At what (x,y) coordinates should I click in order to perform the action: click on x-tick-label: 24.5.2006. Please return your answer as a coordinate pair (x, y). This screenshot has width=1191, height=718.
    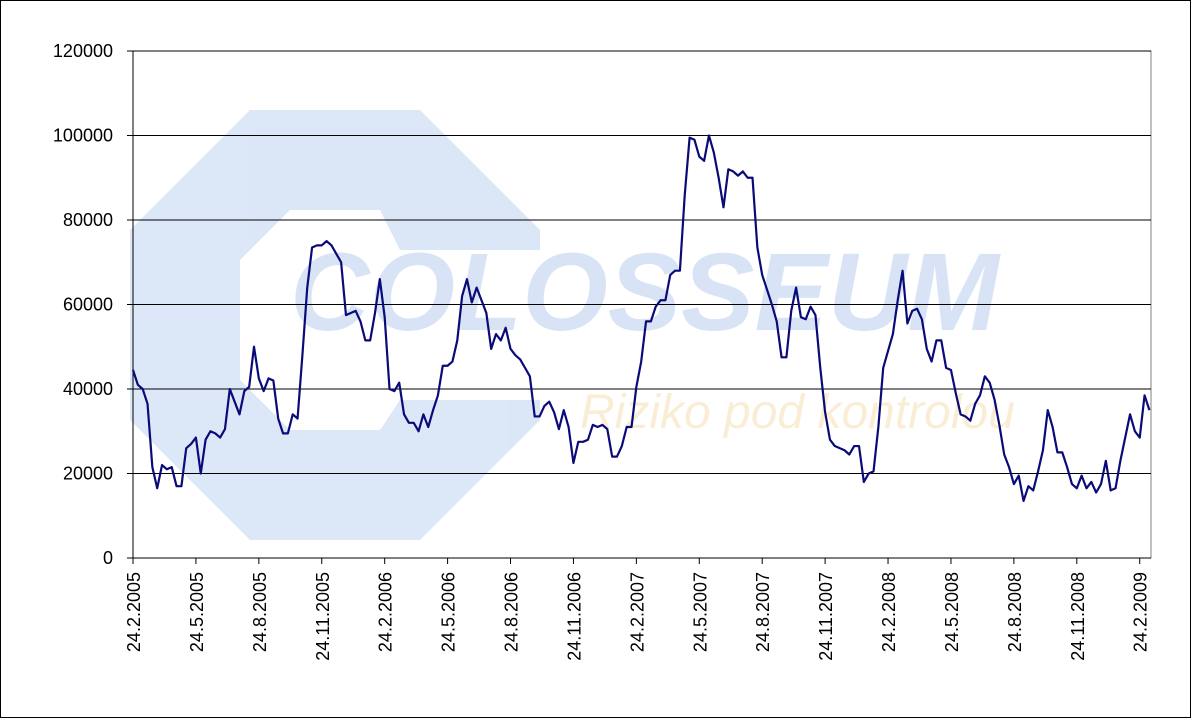
    Looking at the image, I should click on (449, 612).